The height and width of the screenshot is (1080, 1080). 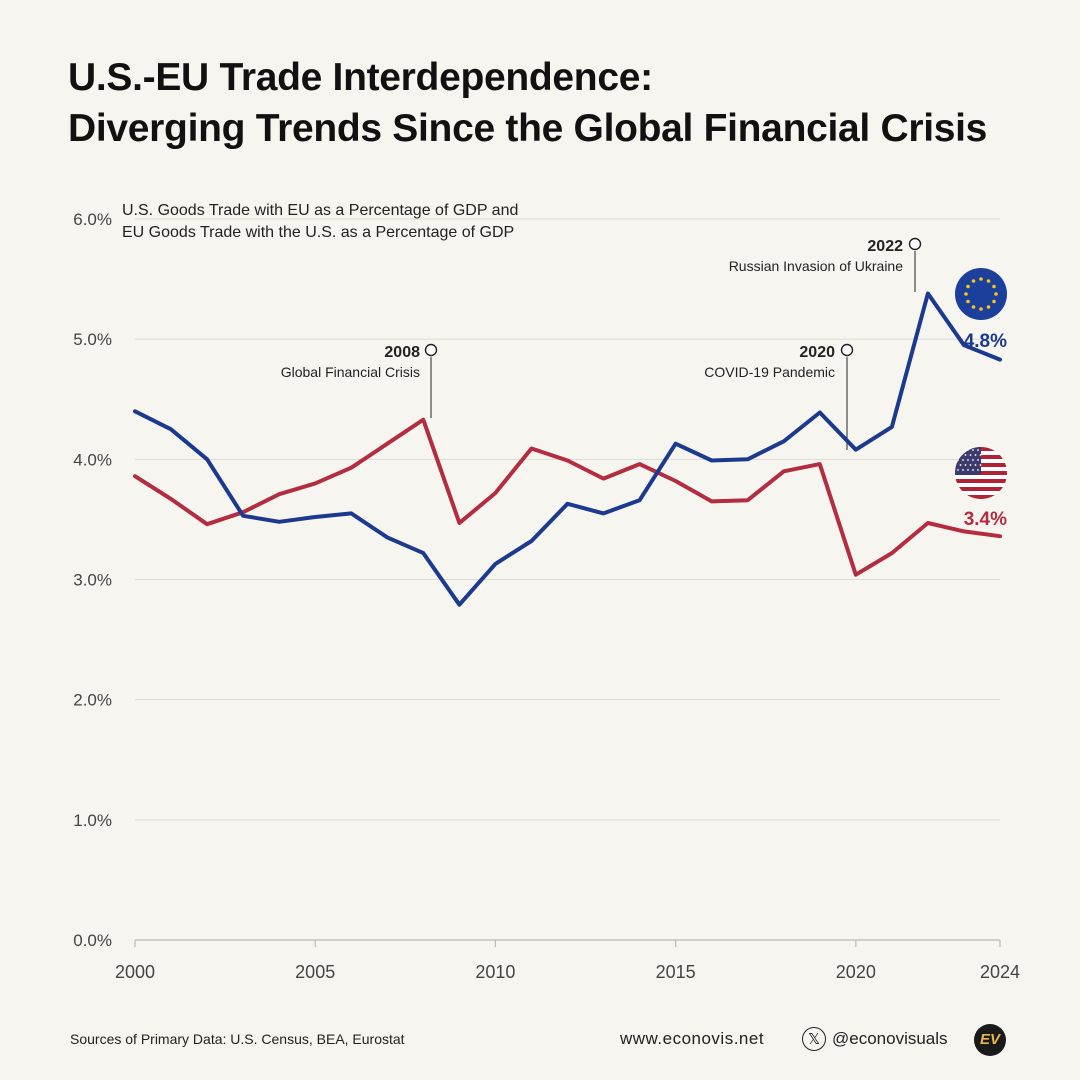 What do you see at coordinates (981, 294) in the screenshot?
I see `eu-flag-icon` at bounding box center [981, 294].